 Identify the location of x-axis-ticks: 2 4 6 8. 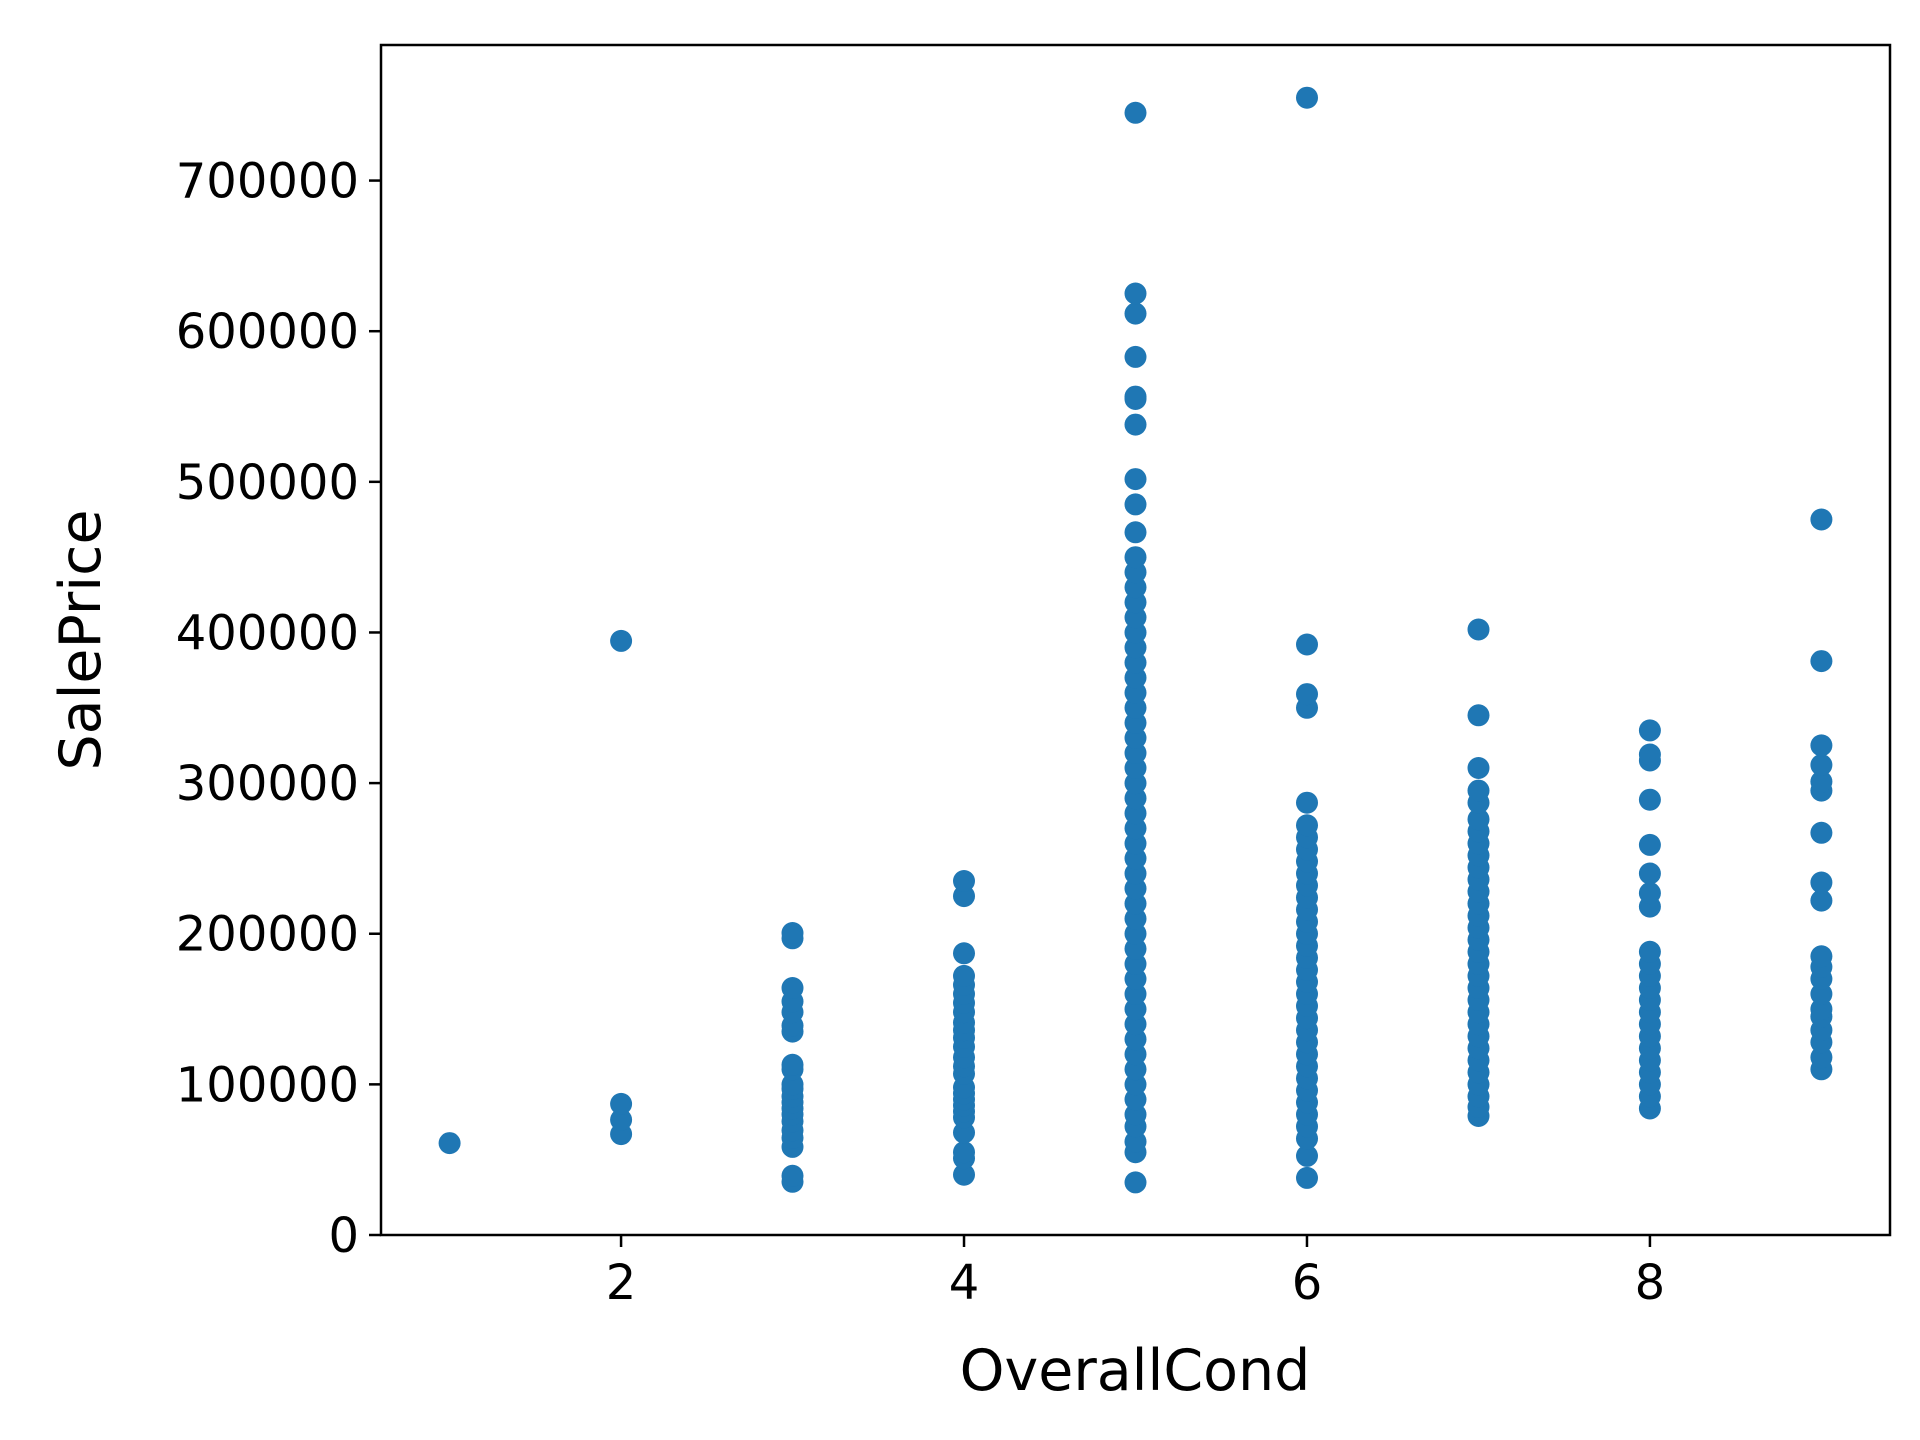
(1135, 1273).